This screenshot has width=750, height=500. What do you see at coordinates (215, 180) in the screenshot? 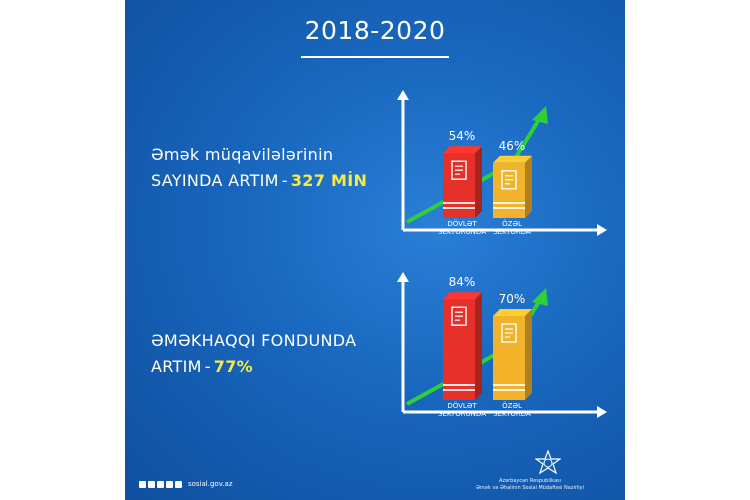
I see `section-label-text: SAYINDA ARTIM` at bounding box center [215, 180].